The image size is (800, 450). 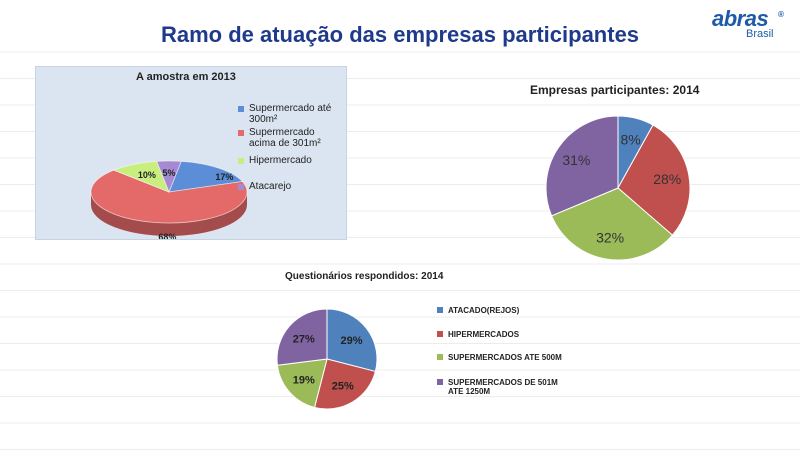 What do you see at coordinates (364, 276) in the screenshot?
I see `chart-questionnaires-title: Questionários respondidos: 2014` at bounding box center [364, 276].